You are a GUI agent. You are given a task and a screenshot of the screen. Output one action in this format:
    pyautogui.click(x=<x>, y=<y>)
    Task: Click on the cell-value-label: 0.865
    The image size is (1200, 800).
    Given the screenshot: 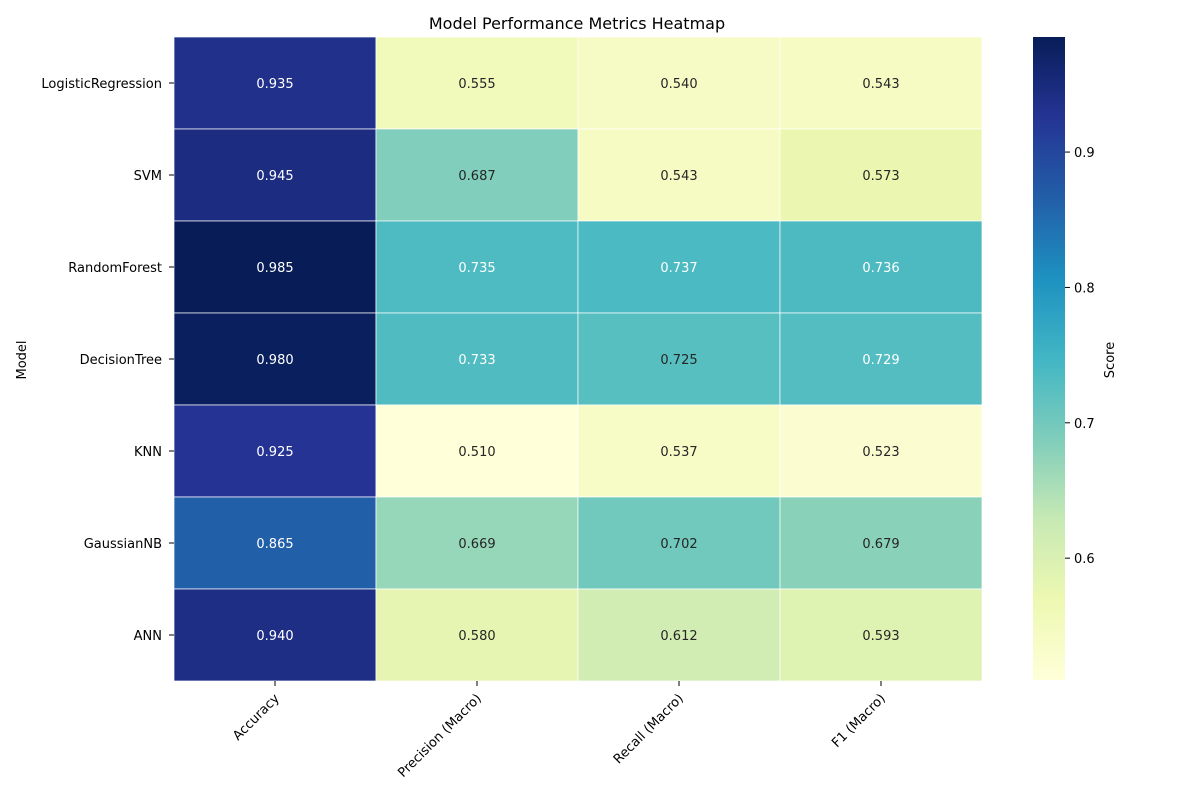 What is the action you would take?
    pyautogui.click(x=274, y=544)
    